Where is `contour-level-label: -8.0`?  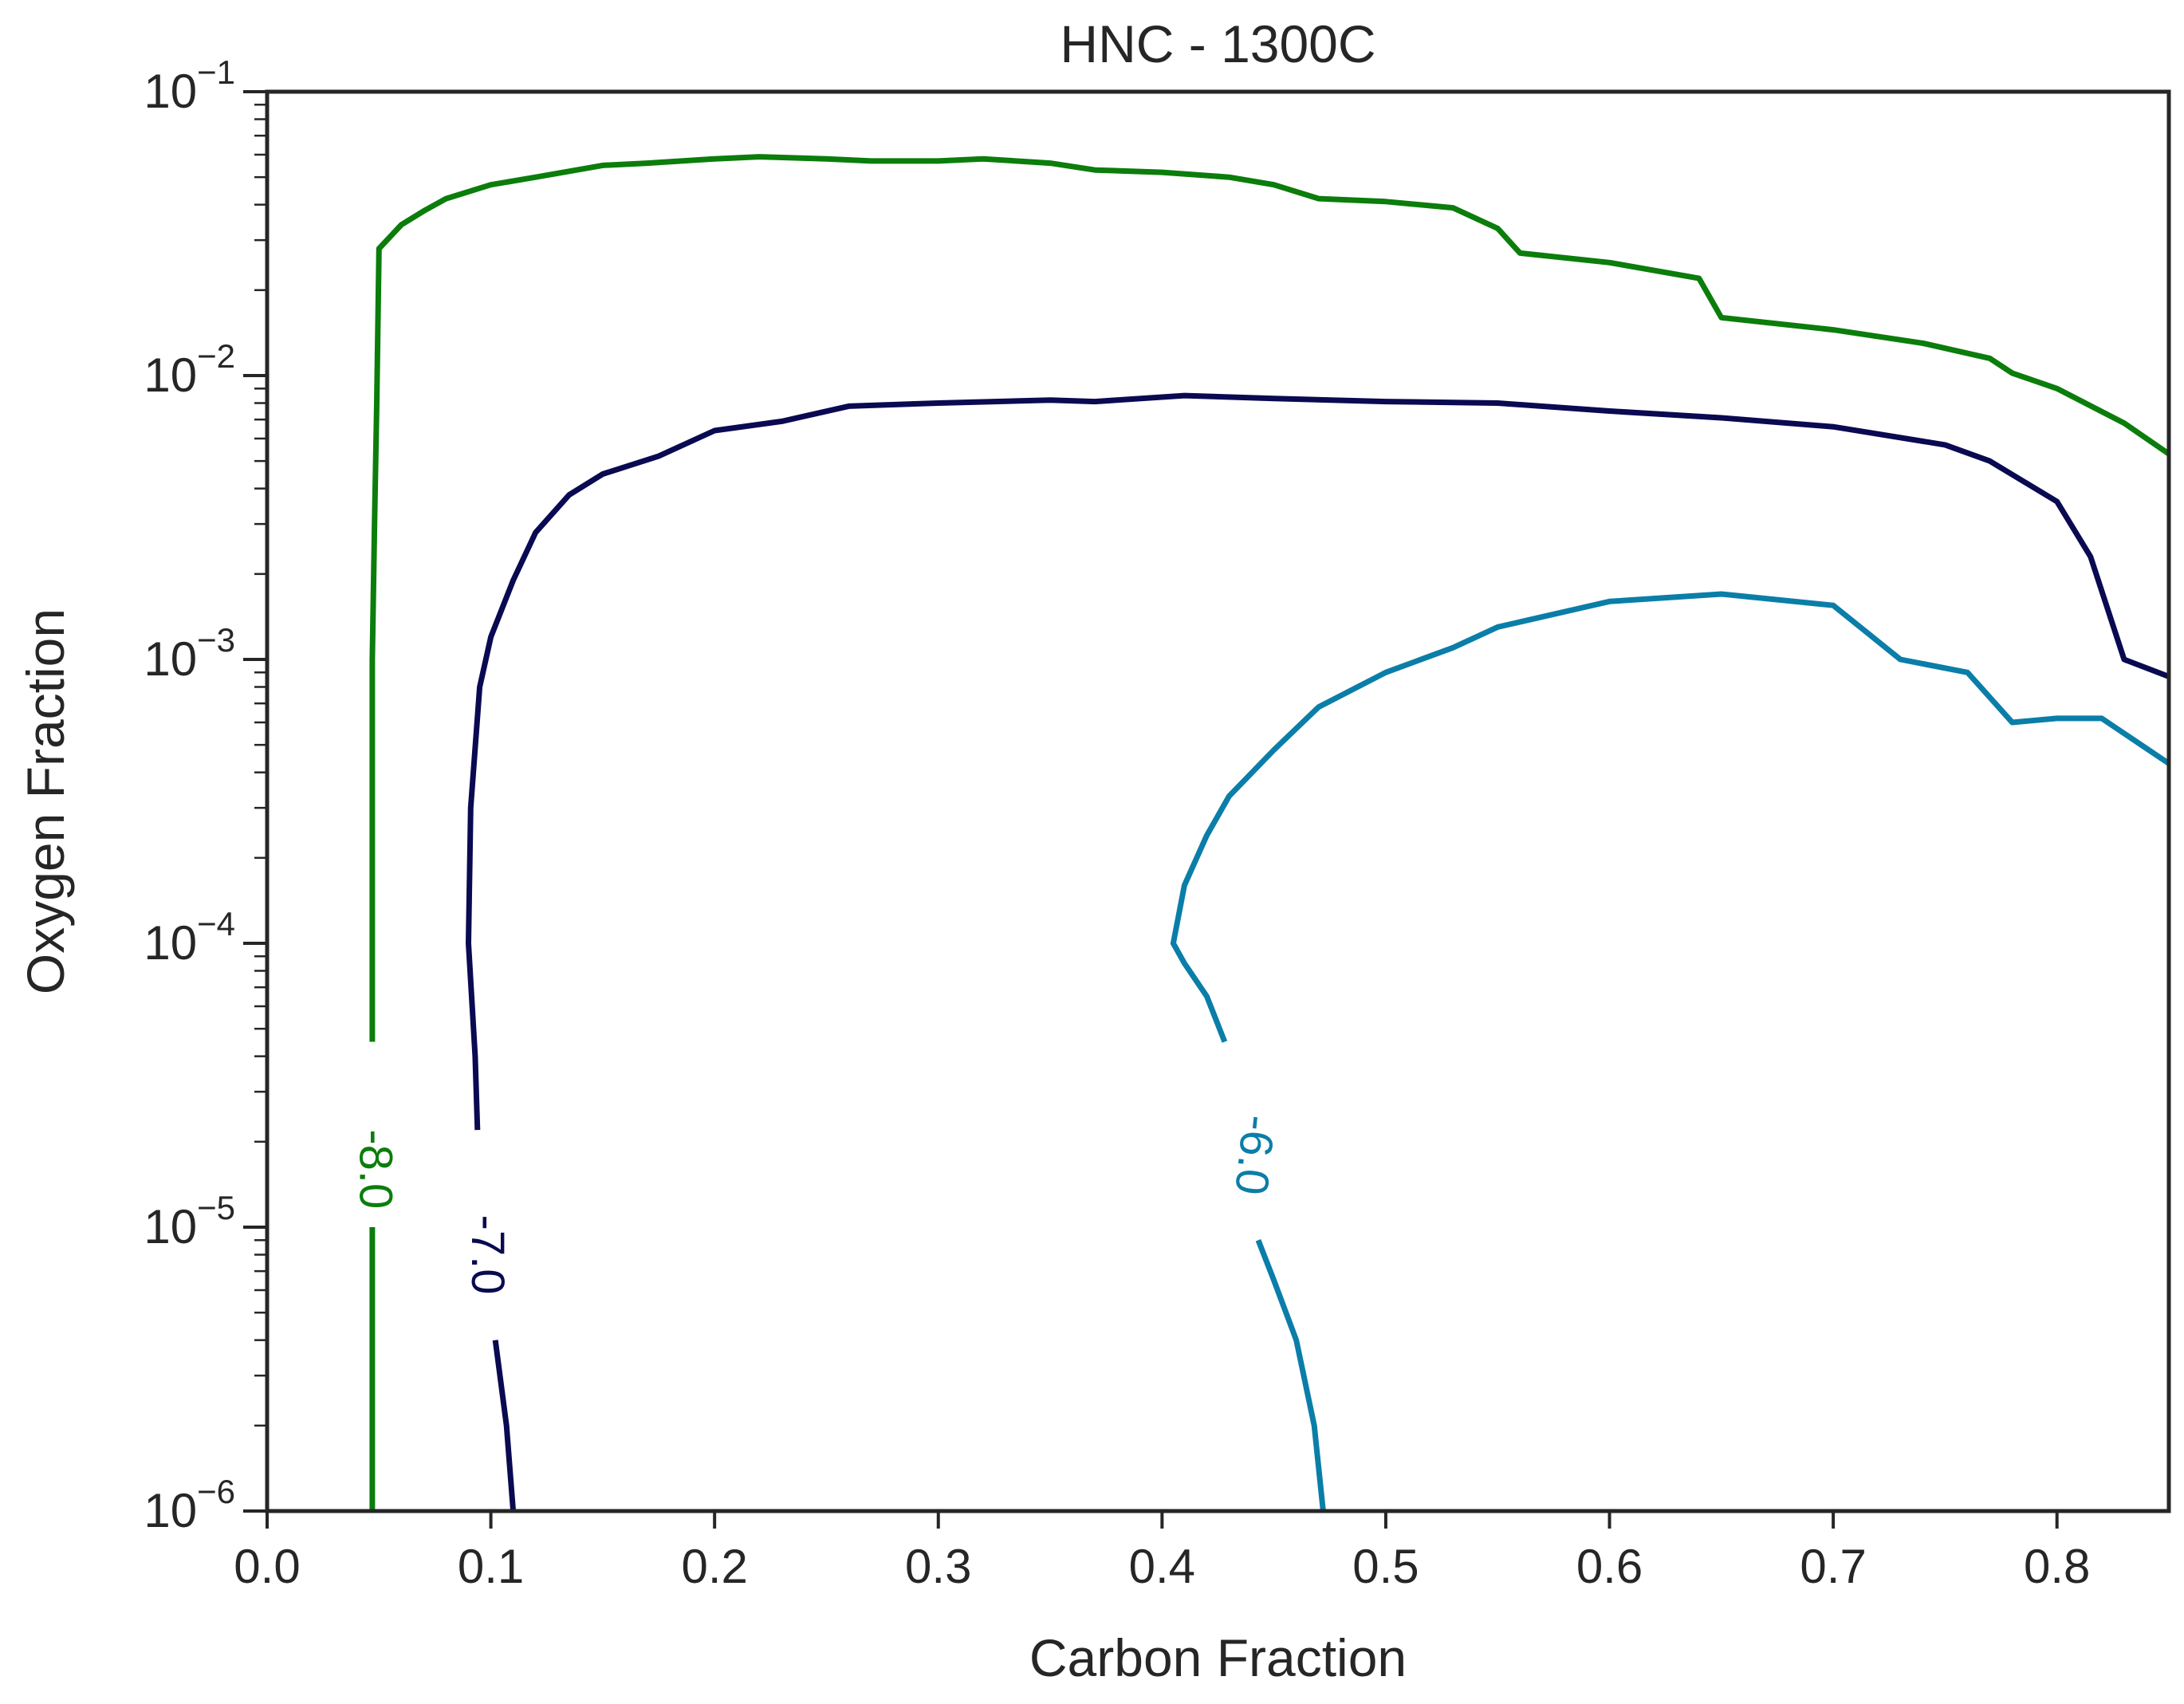
contour-level-label: -8.0 is located at coordinates (376, 1169).